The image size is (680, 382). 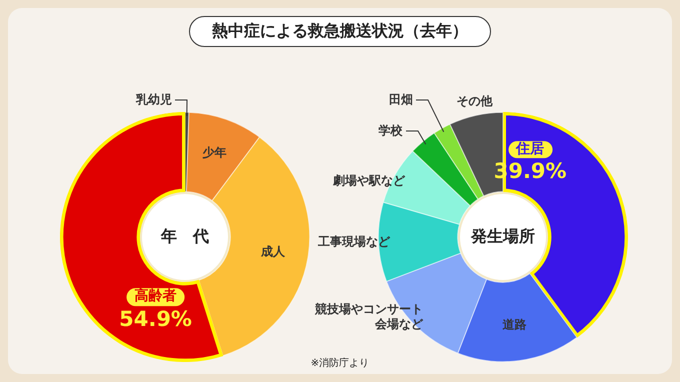 What do you see at coordinates (185, 237) in the screenshot?
I see `text: 年 代` at bounding box center [185, 237].